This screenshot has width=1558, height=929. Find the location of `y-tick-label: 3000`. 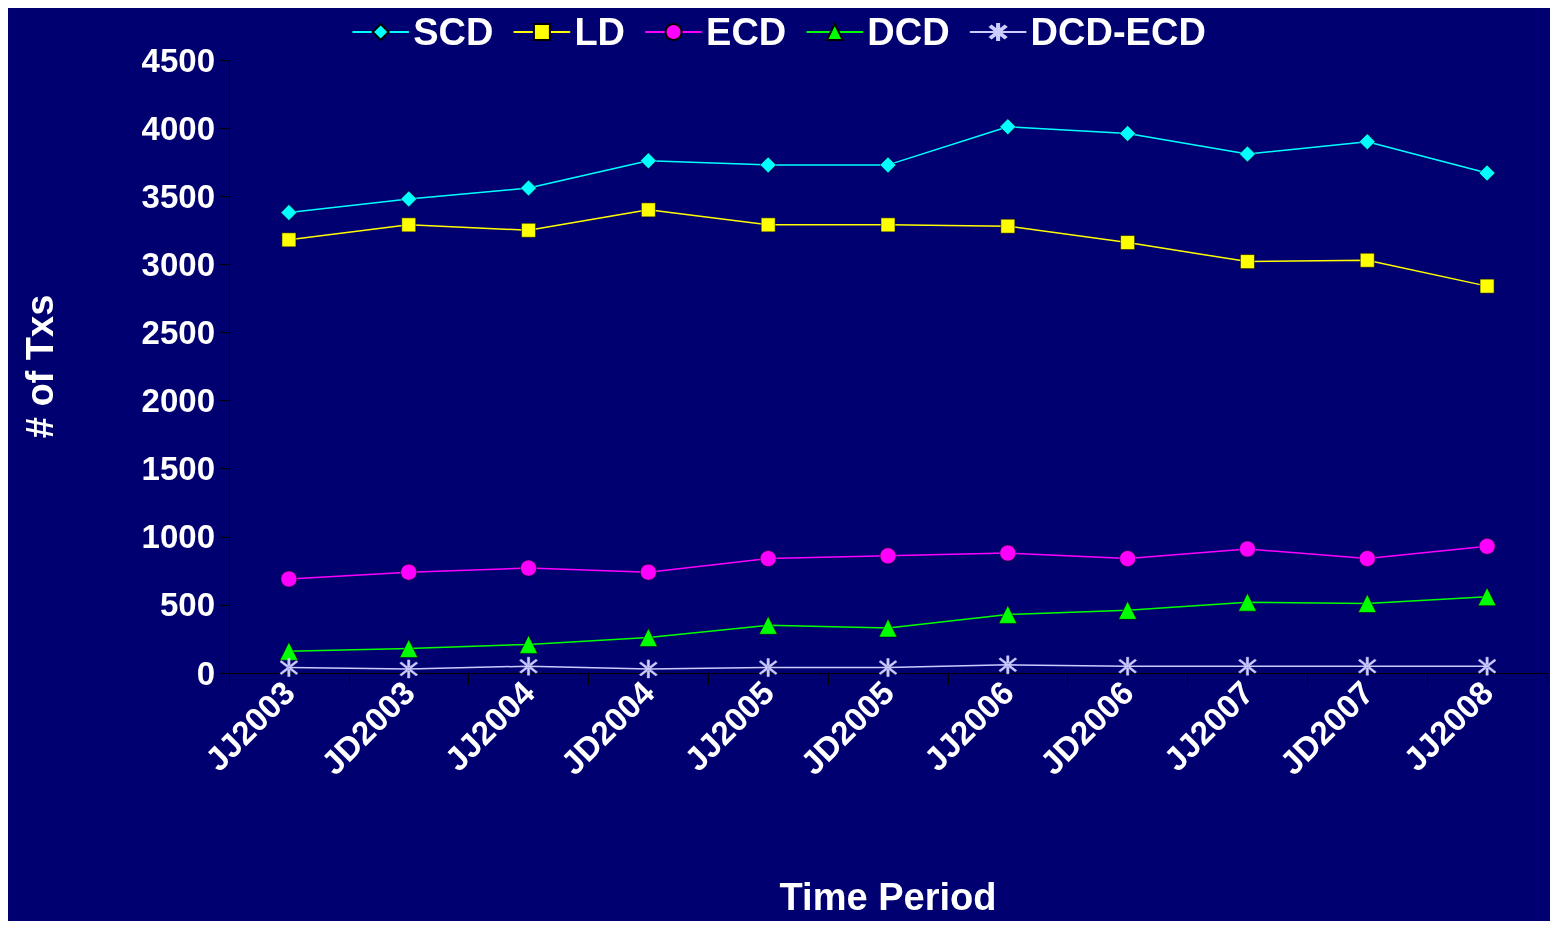

y-tick-label: 3000 is located at coordinates (178, 264).